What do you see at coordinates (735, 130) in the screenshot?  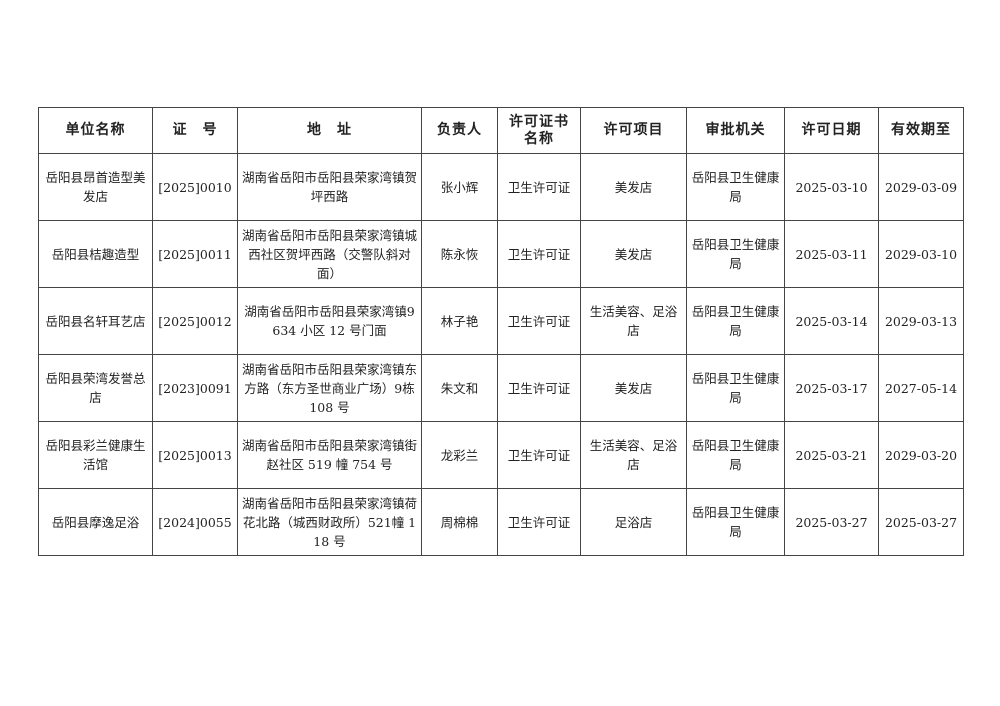 I see `header-approval-authority: 审批机关` at bounding box center [735, 130].